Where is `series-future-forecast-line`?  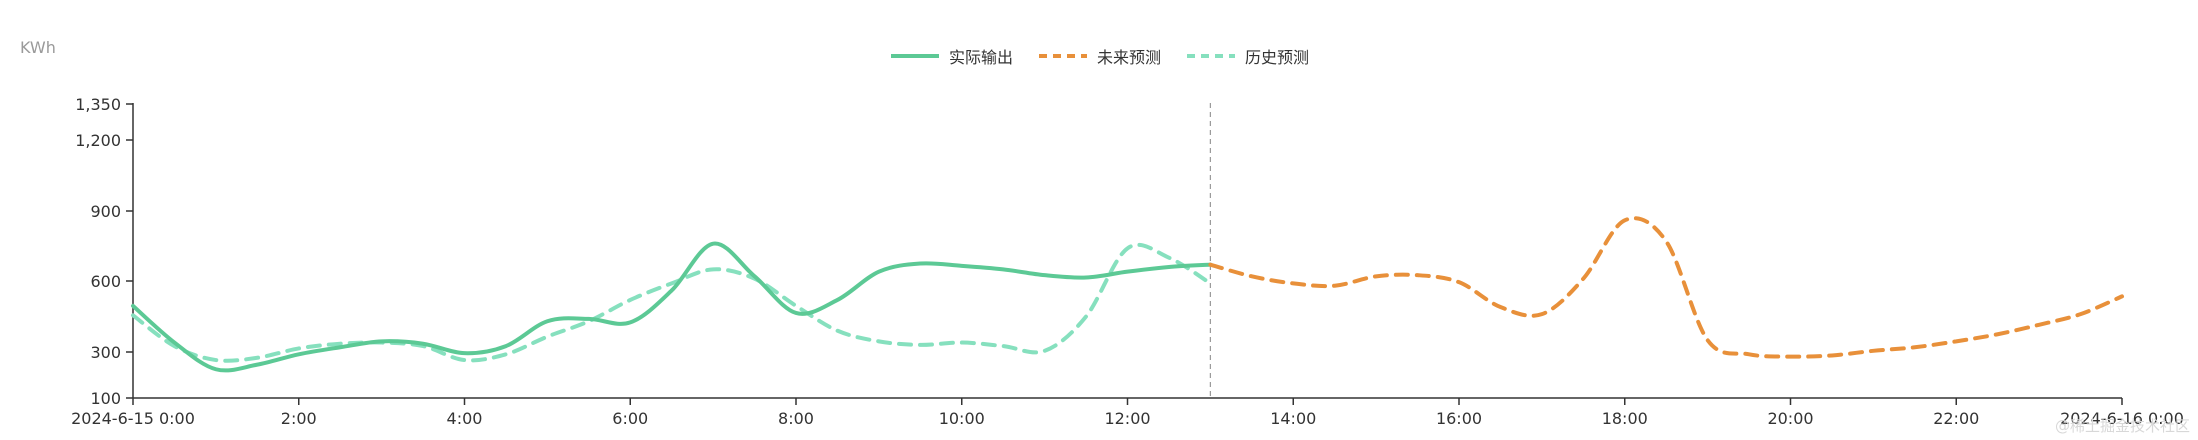
series-future-forecast-line is located at coordinates (1666, 287).